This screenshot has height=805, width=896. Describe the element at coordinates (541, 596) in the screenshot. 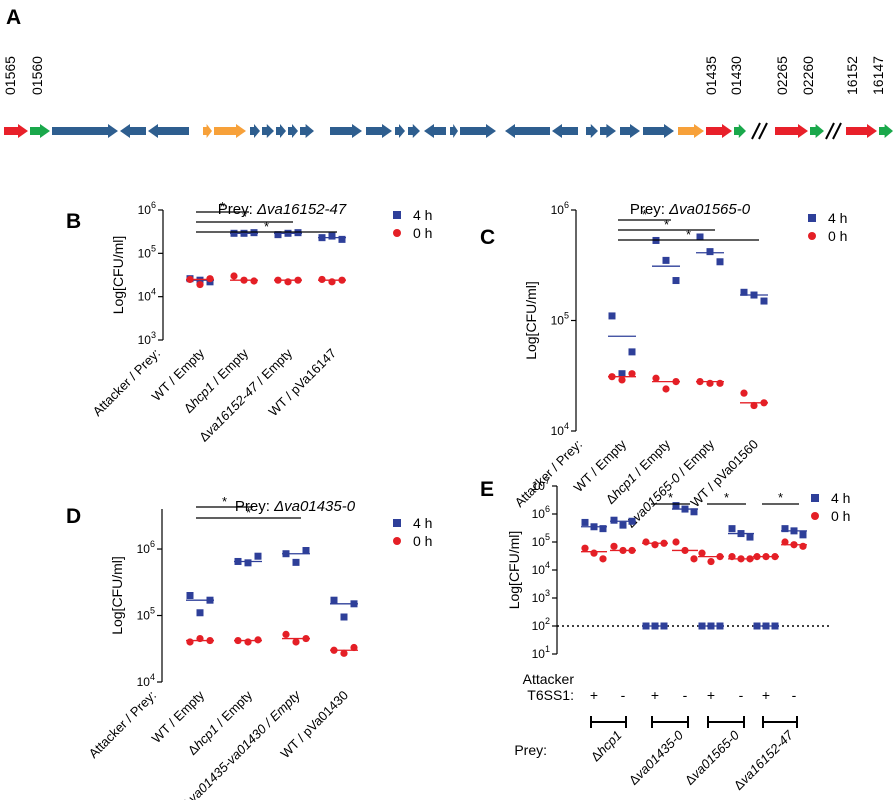

I see `y-tick-label: 10³` at that location.